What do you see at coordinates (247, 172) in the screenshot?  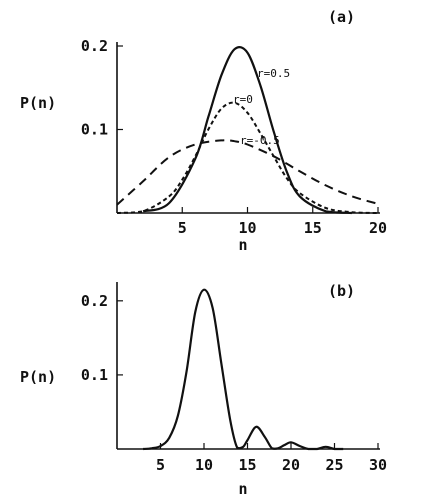 I see `series-r-0-5-line` at bounding box center [247, 172].